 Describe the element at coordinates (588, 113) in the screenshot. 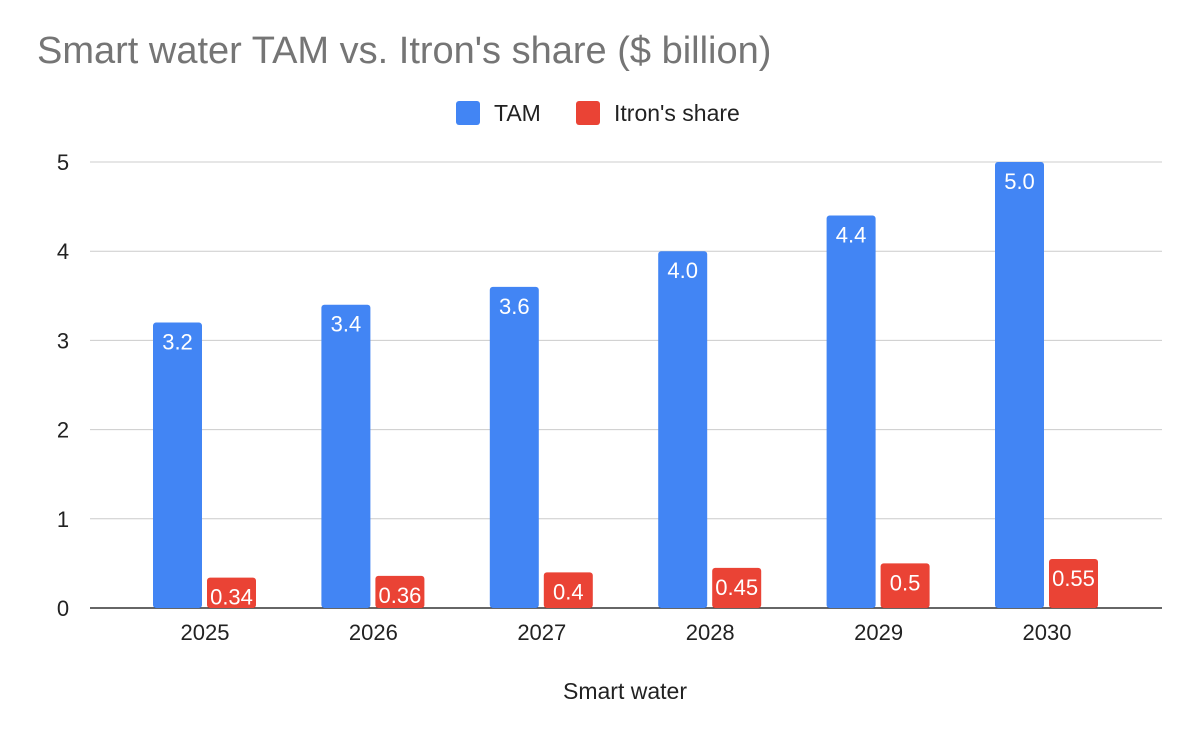

I see `legend-swatch-itron-share` at that location.